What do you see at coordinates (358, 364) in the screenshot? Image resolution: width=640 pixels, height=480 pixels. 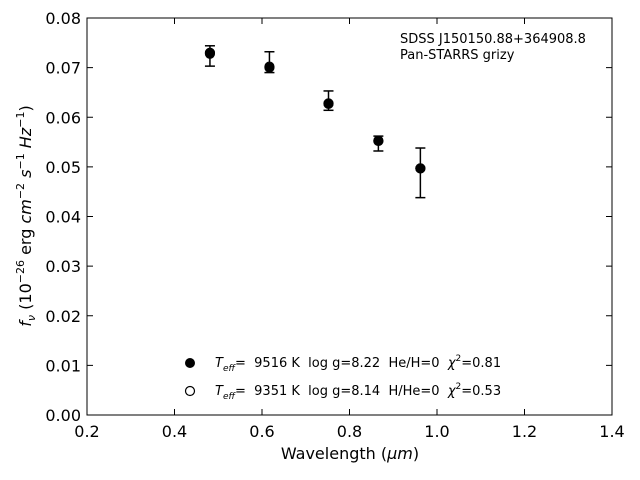 I see `legend-entry-1: Teff= 9516 K log g=8.22 He/H=0 χ2=0.81` at bounding box center [358, 364].